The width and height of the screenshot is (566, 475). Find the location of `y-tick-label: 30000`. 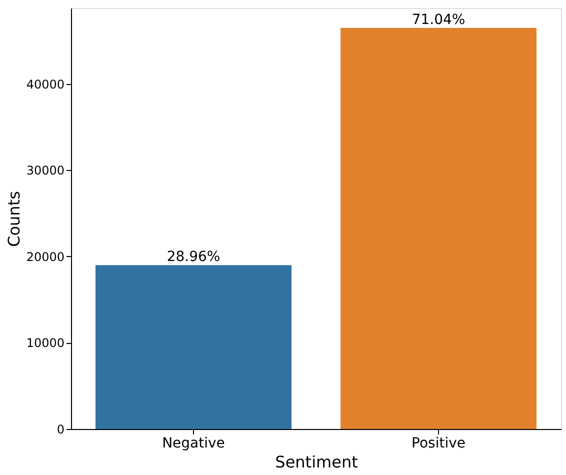

y-tick-label: 30000 is located at coordinates (45, 171).